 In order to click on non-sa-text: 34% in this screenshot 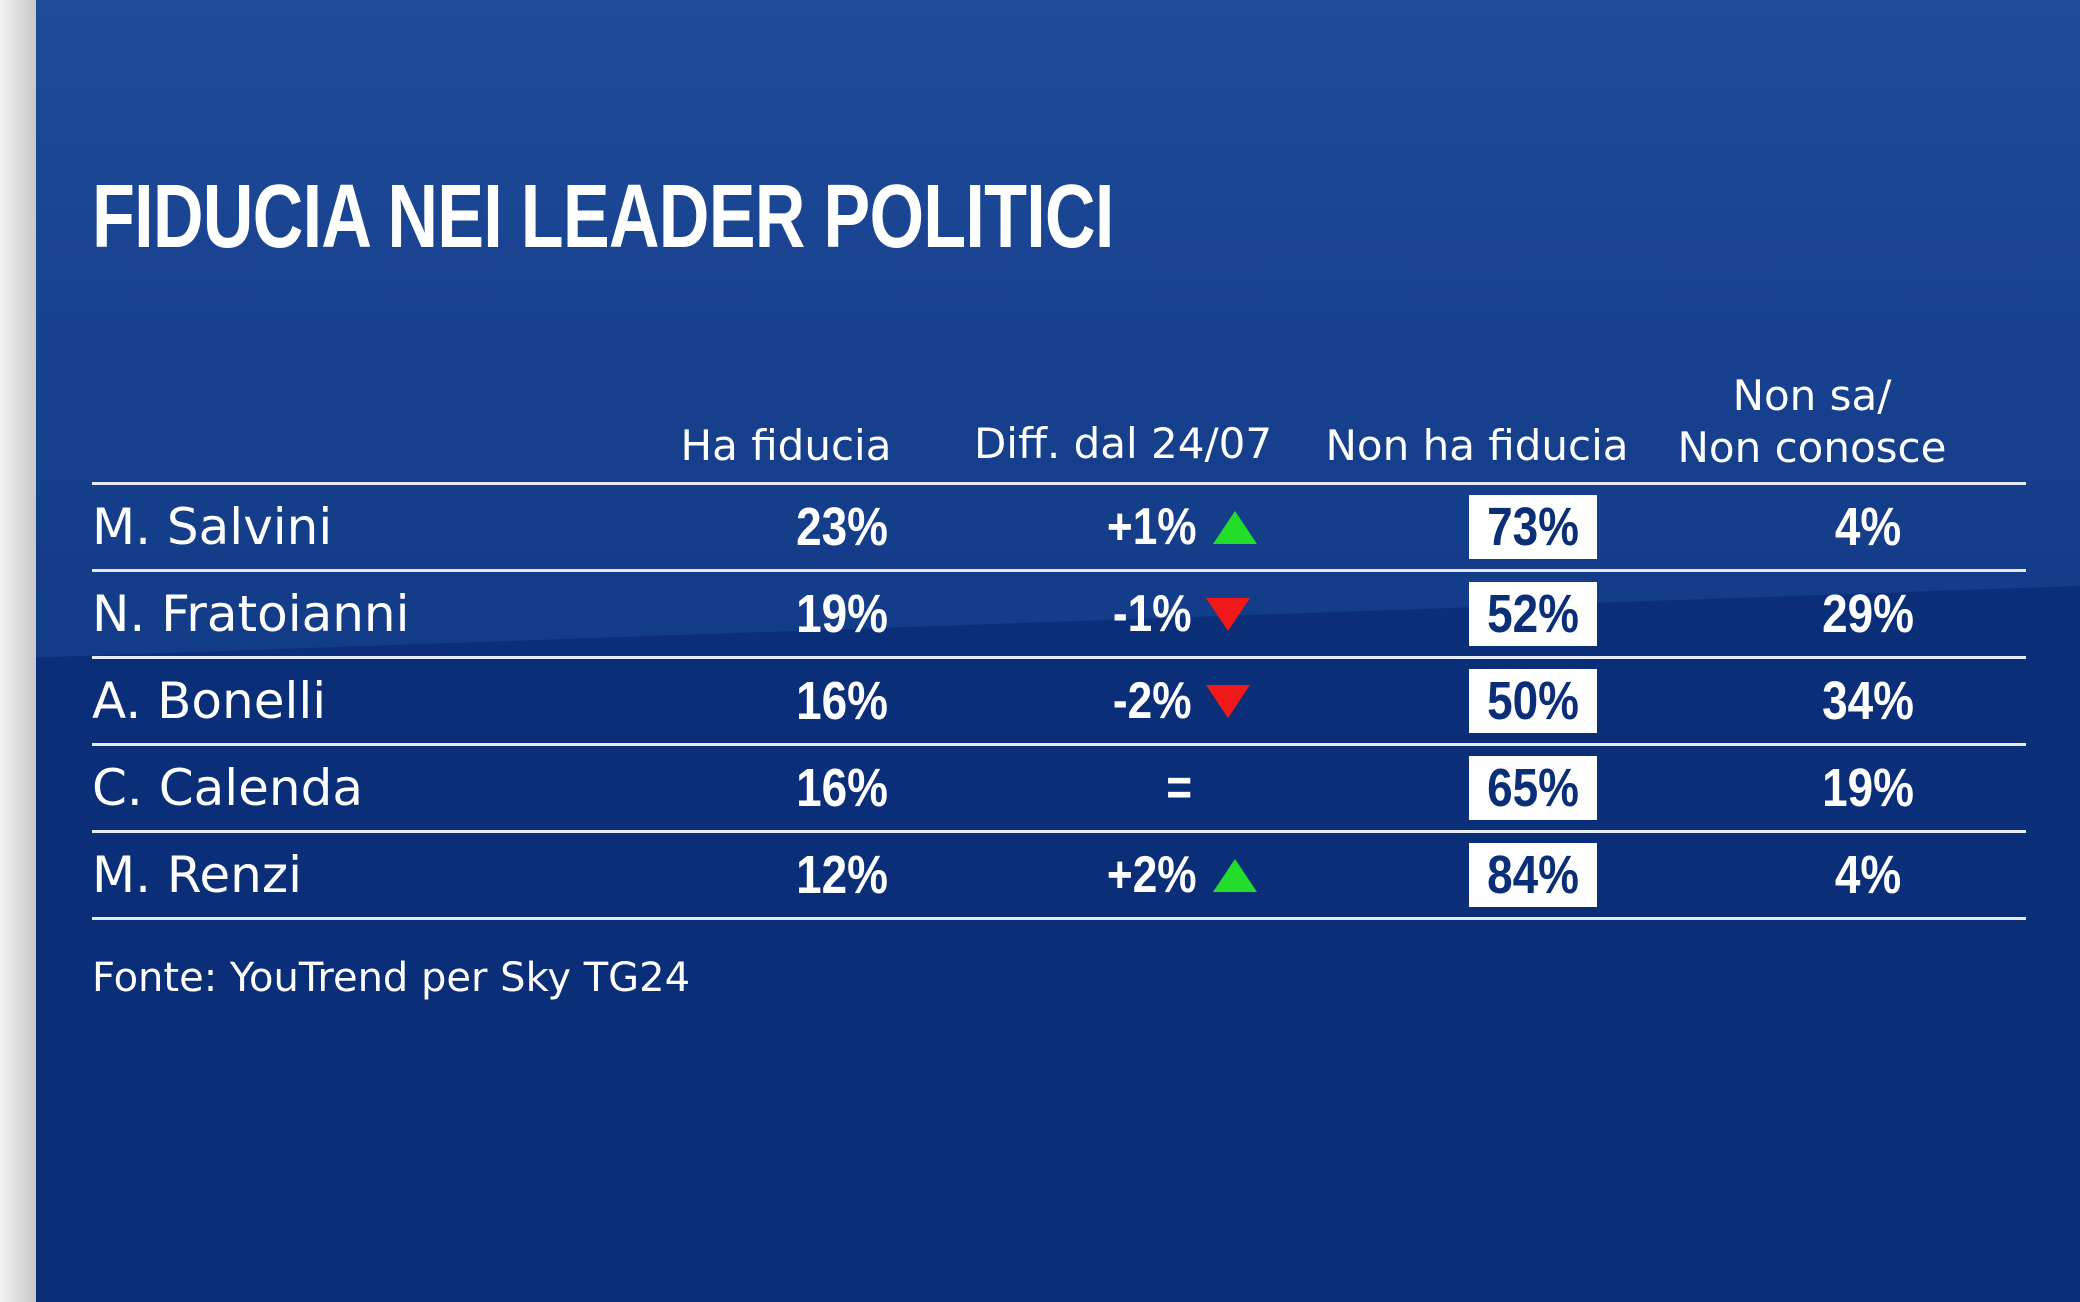, I will do `click(1868, 701)`.